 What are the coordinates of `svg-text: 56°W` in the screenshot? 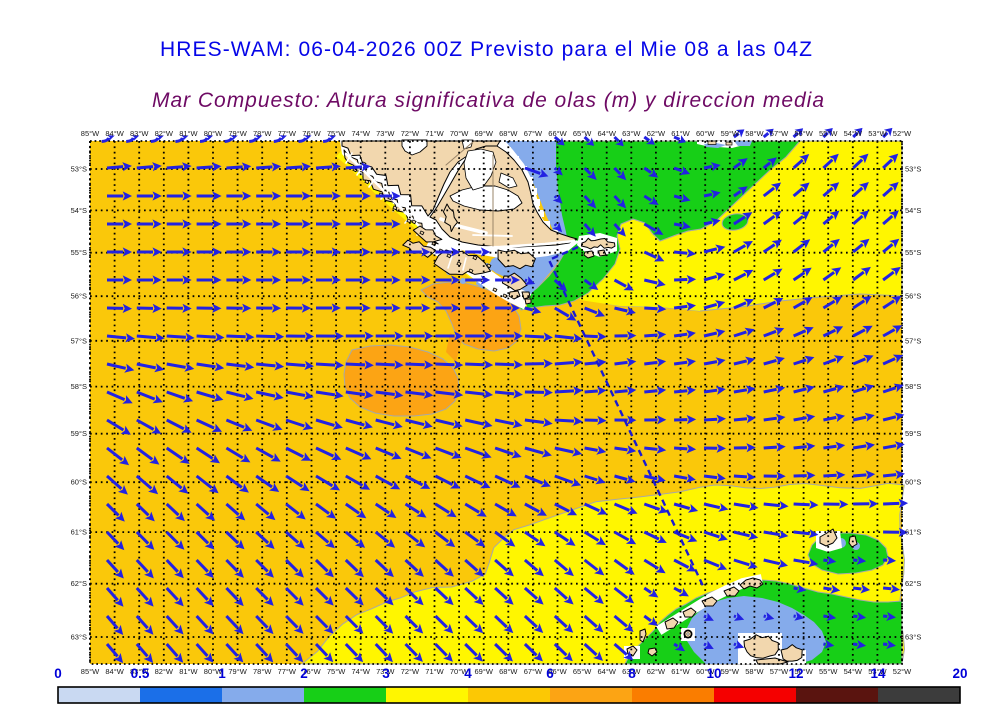 It's located at (803, 133).